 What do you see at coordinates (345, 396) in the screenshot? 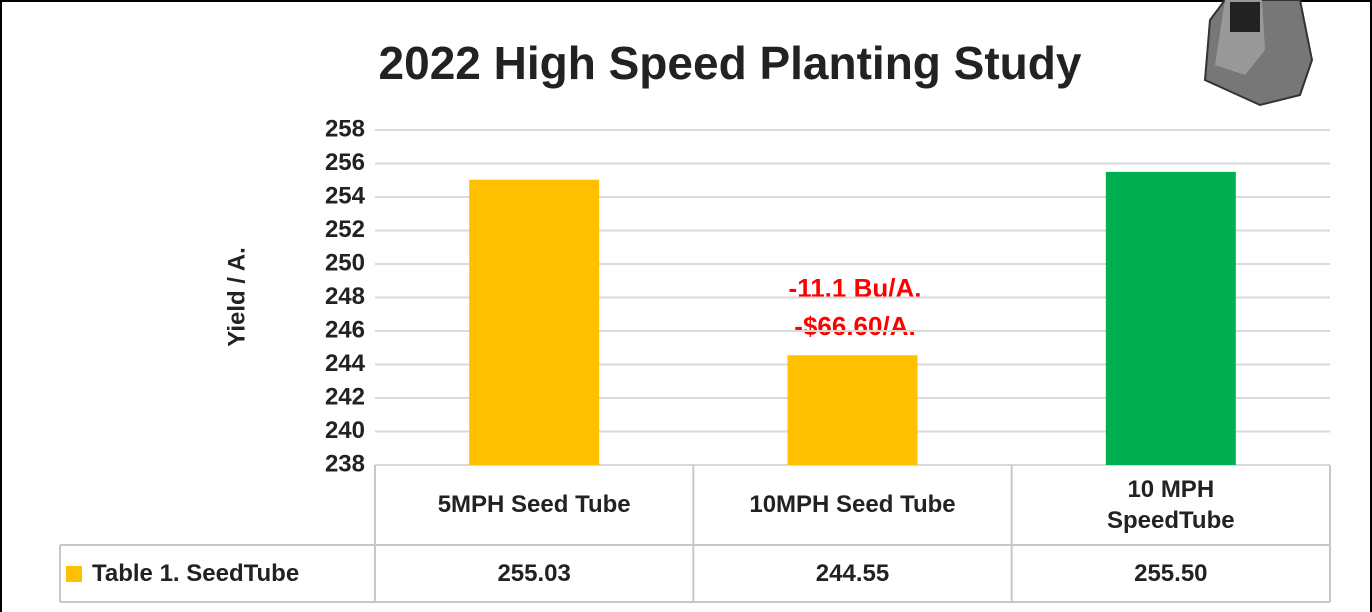
I see `y-tick-label: 242` at bounding box center [345, 396].